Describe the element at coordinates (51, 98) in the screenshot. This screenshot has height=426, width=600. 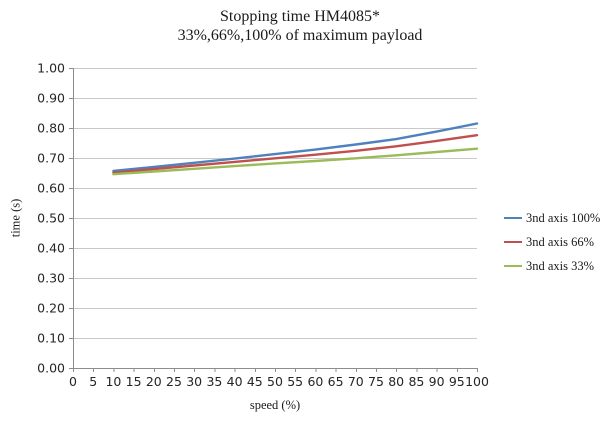
I see `y-tick-label: 0.90` at that location.